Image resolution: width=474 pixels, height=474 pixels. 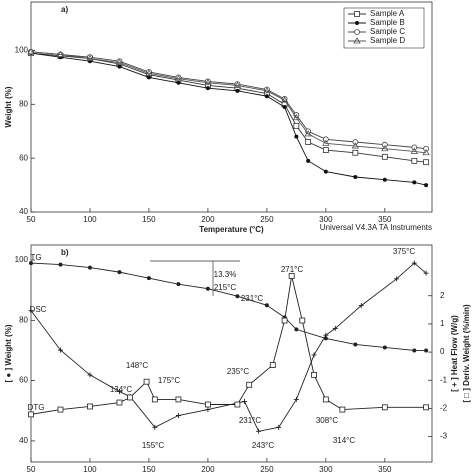 What do you see at coordinates (385, 219) in the screenshot?
I see `x-tick-label: 350` at bounding box center [385, 219].